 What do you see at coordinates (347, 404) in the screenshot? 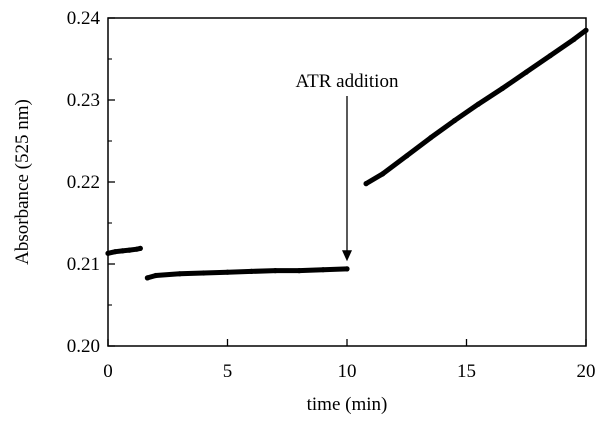
I see `x-axis-label: time (min)` at bounding box center [347, 404].